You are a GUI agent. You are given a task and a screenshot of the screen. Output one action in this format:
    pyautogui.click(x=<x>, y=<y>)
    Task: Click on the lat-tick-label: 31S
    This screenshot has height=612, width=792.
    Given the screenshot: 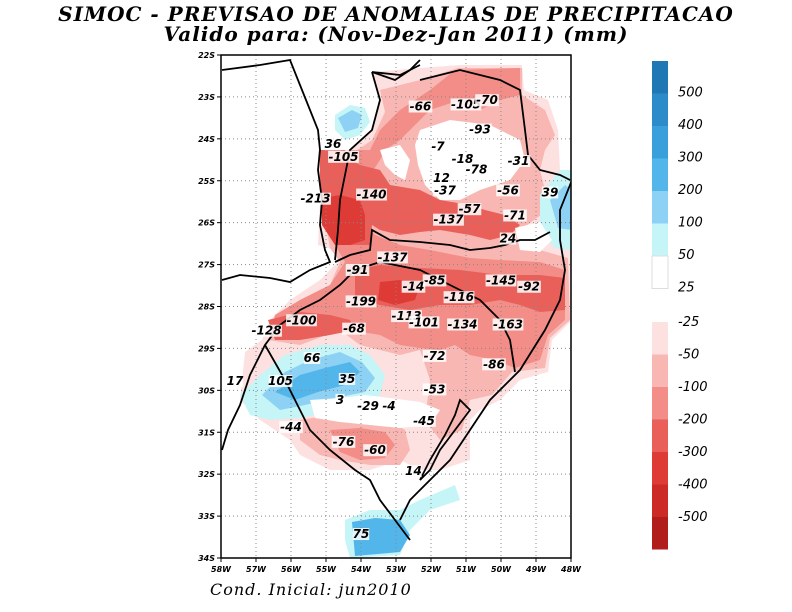 What is the action you would take?
    pyautogui.click(x=206, y=432)
    